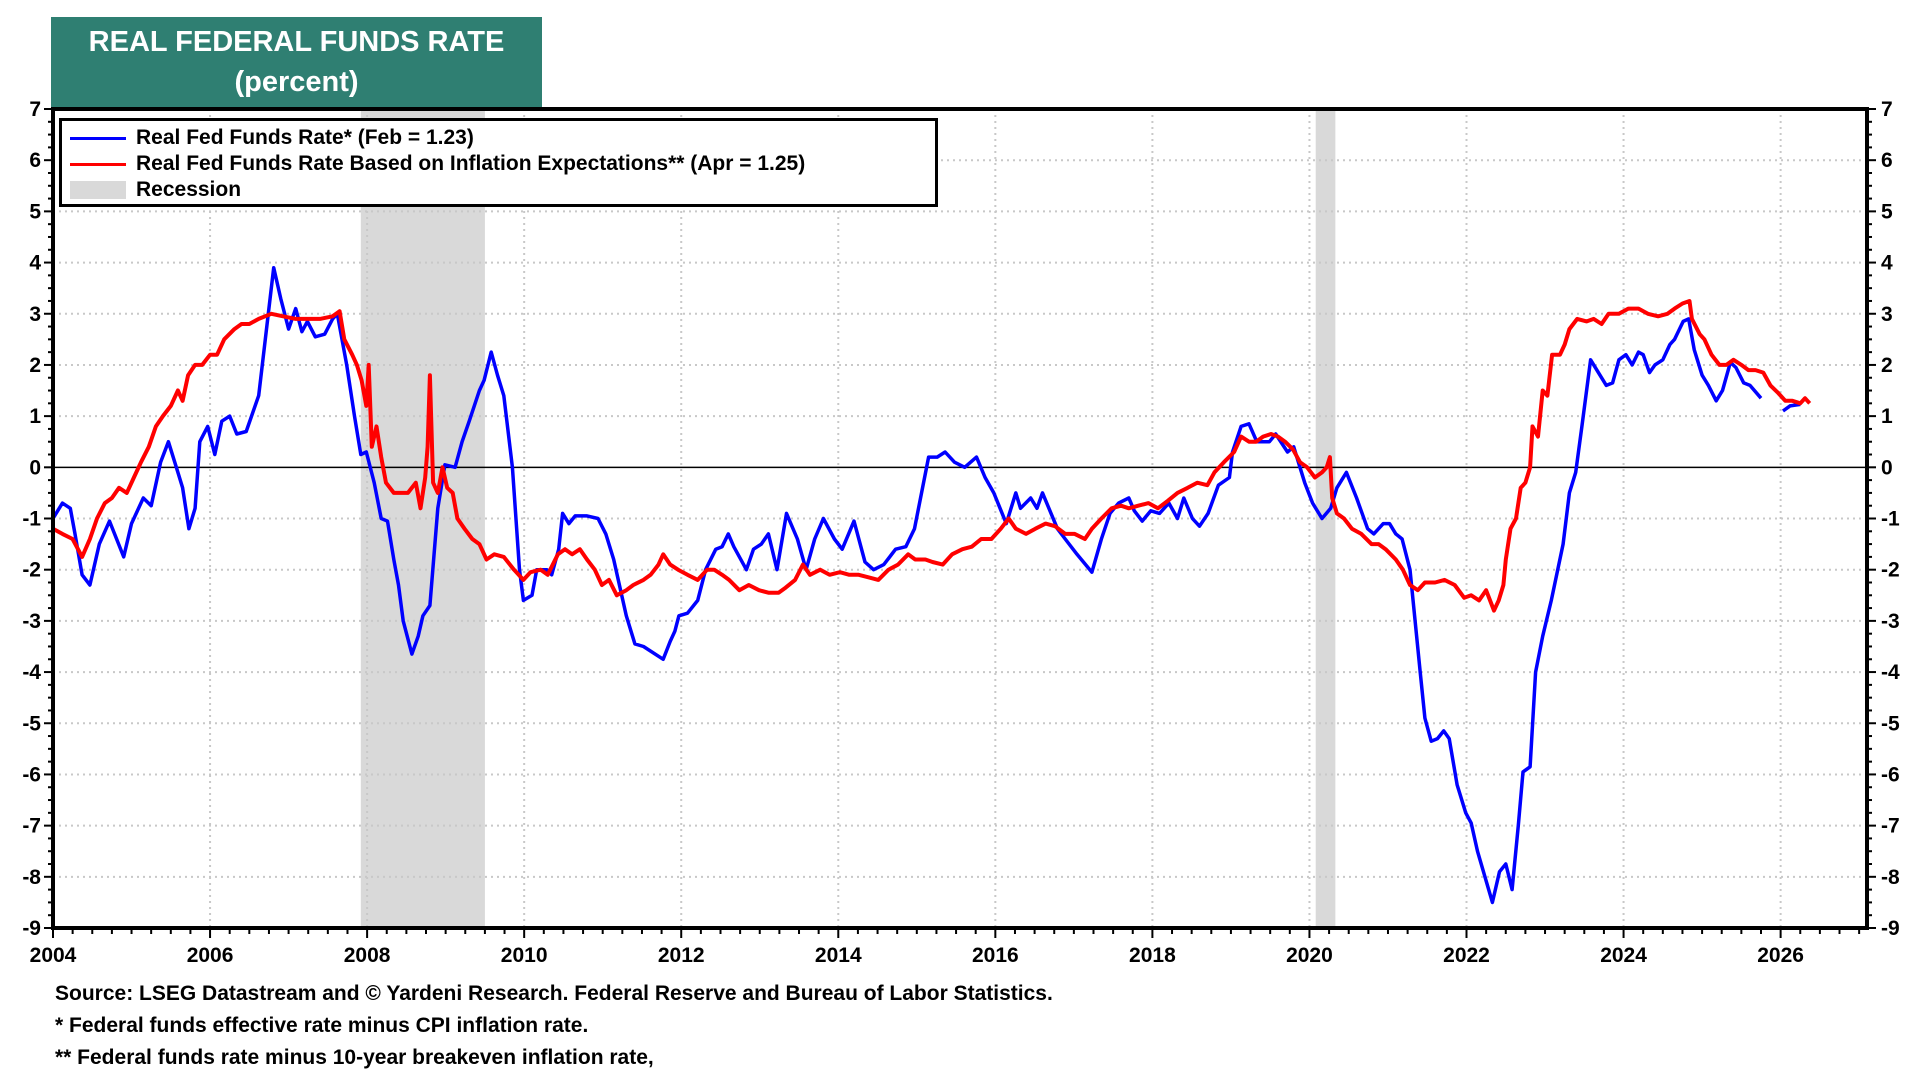  What do you see at coordinates (31, 826) in the screenshot?
I see `y-tick-label-left: -7` at bounding box center [31, 826].